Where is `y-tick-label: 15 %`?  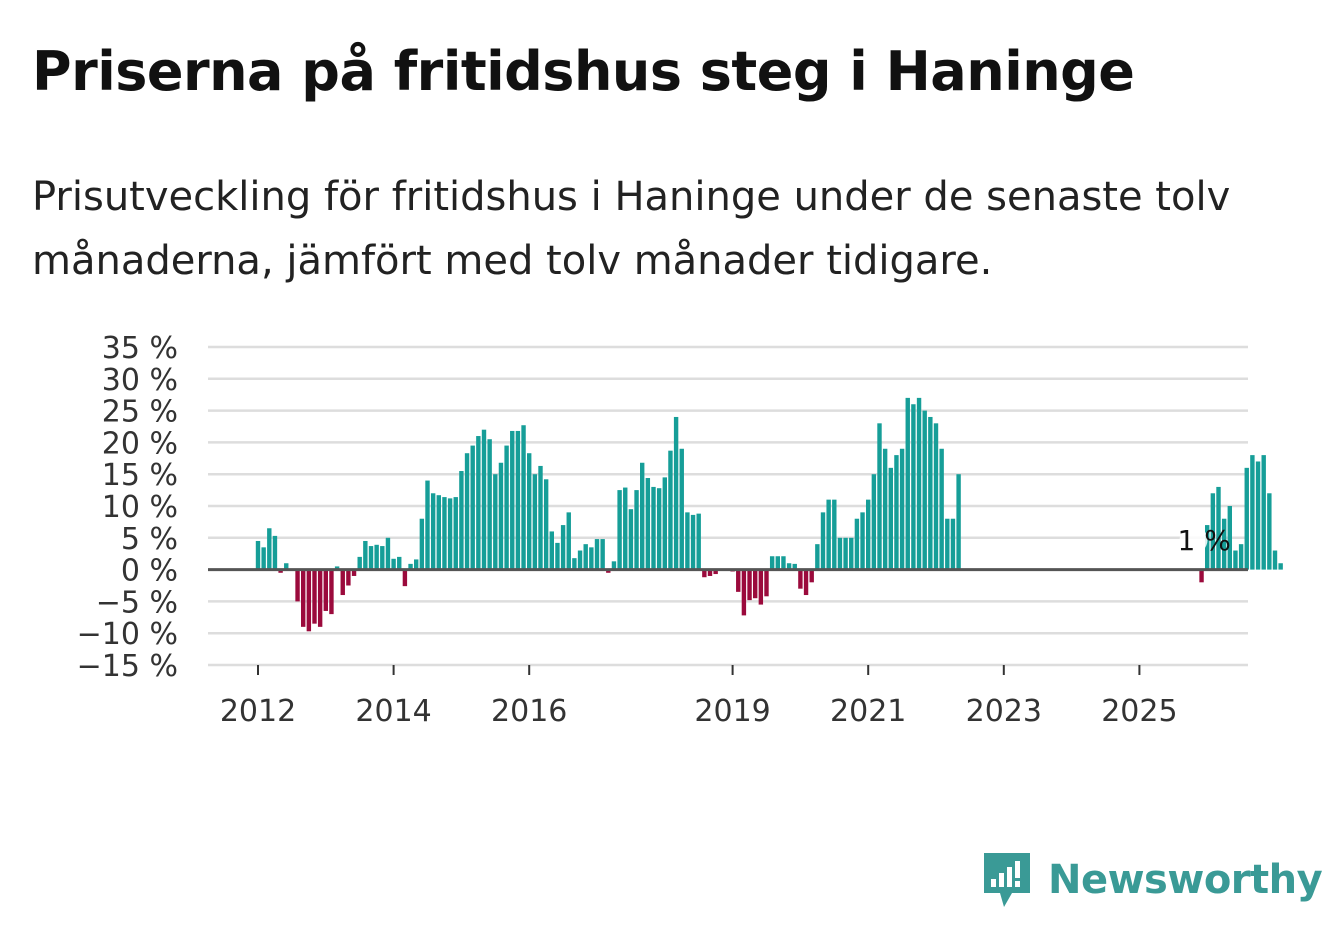
y-tick-label: 15 % is located at coordinates (140, 475).